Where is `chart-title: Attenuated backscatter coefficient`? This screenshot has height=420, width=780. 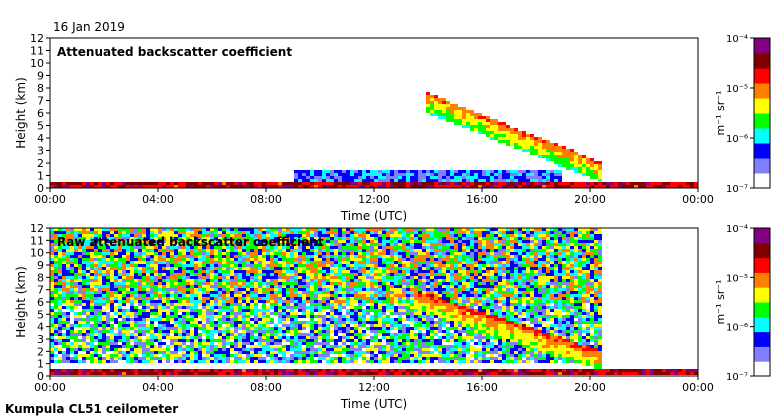
chart-title: Attenuated backscatter coefficient is located at coordinates (174, 52).